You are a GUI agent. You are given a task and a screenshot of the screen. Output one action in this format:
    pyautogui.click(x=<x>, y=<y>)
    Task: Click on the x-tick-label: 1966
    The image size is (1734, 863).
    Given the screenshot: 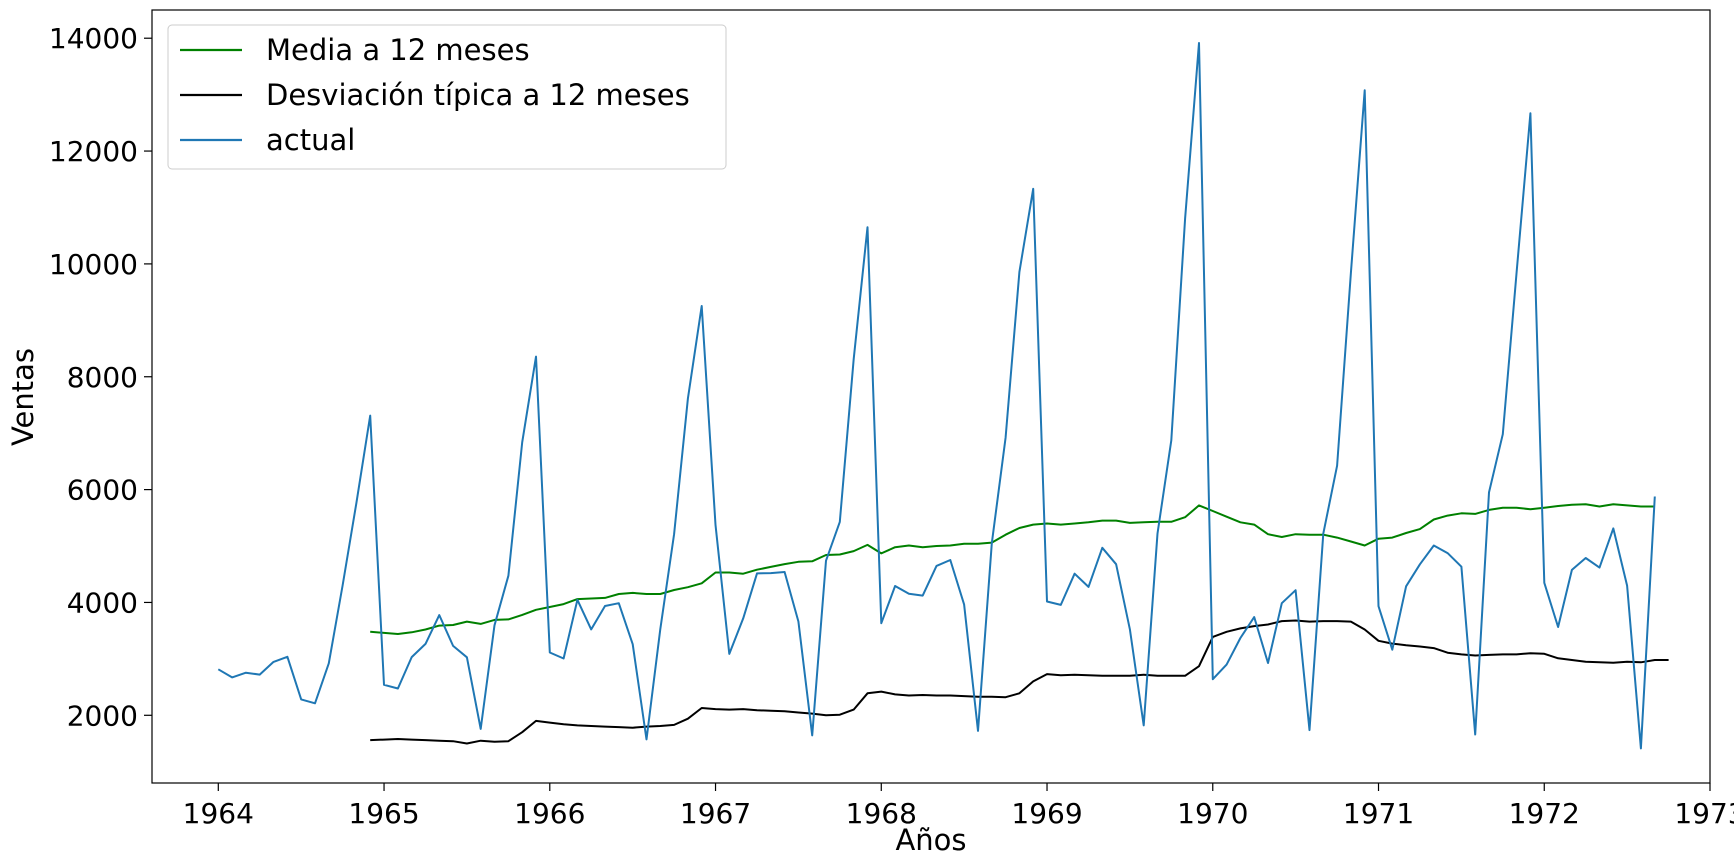 What is the action you would take?
    pyautogui.click(x=549, y=813)
    